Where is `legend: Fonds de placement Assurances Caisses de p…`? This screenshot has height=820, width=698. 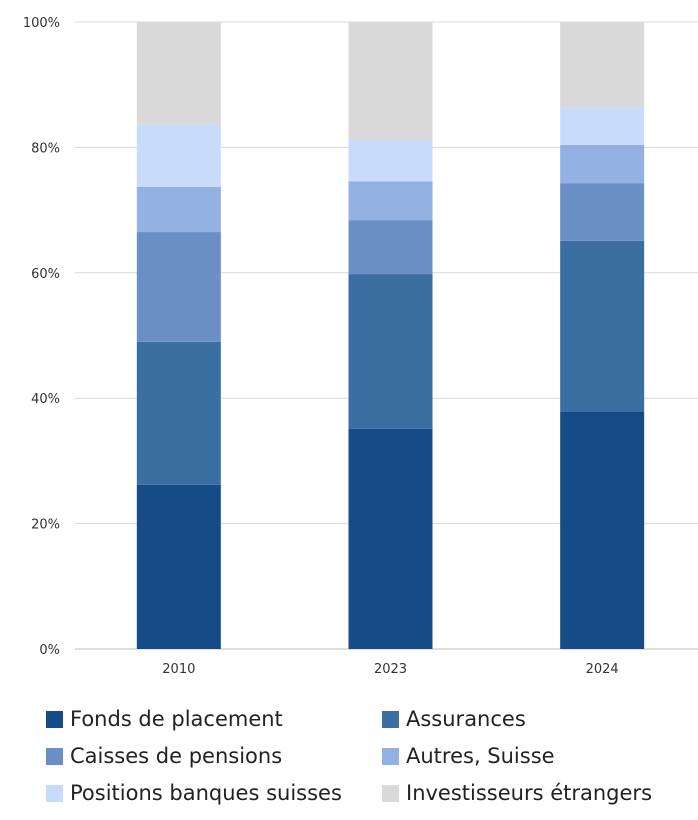 legend: Fonds de placement Assurances Caisses de p… is located at coordinates (372, 756).